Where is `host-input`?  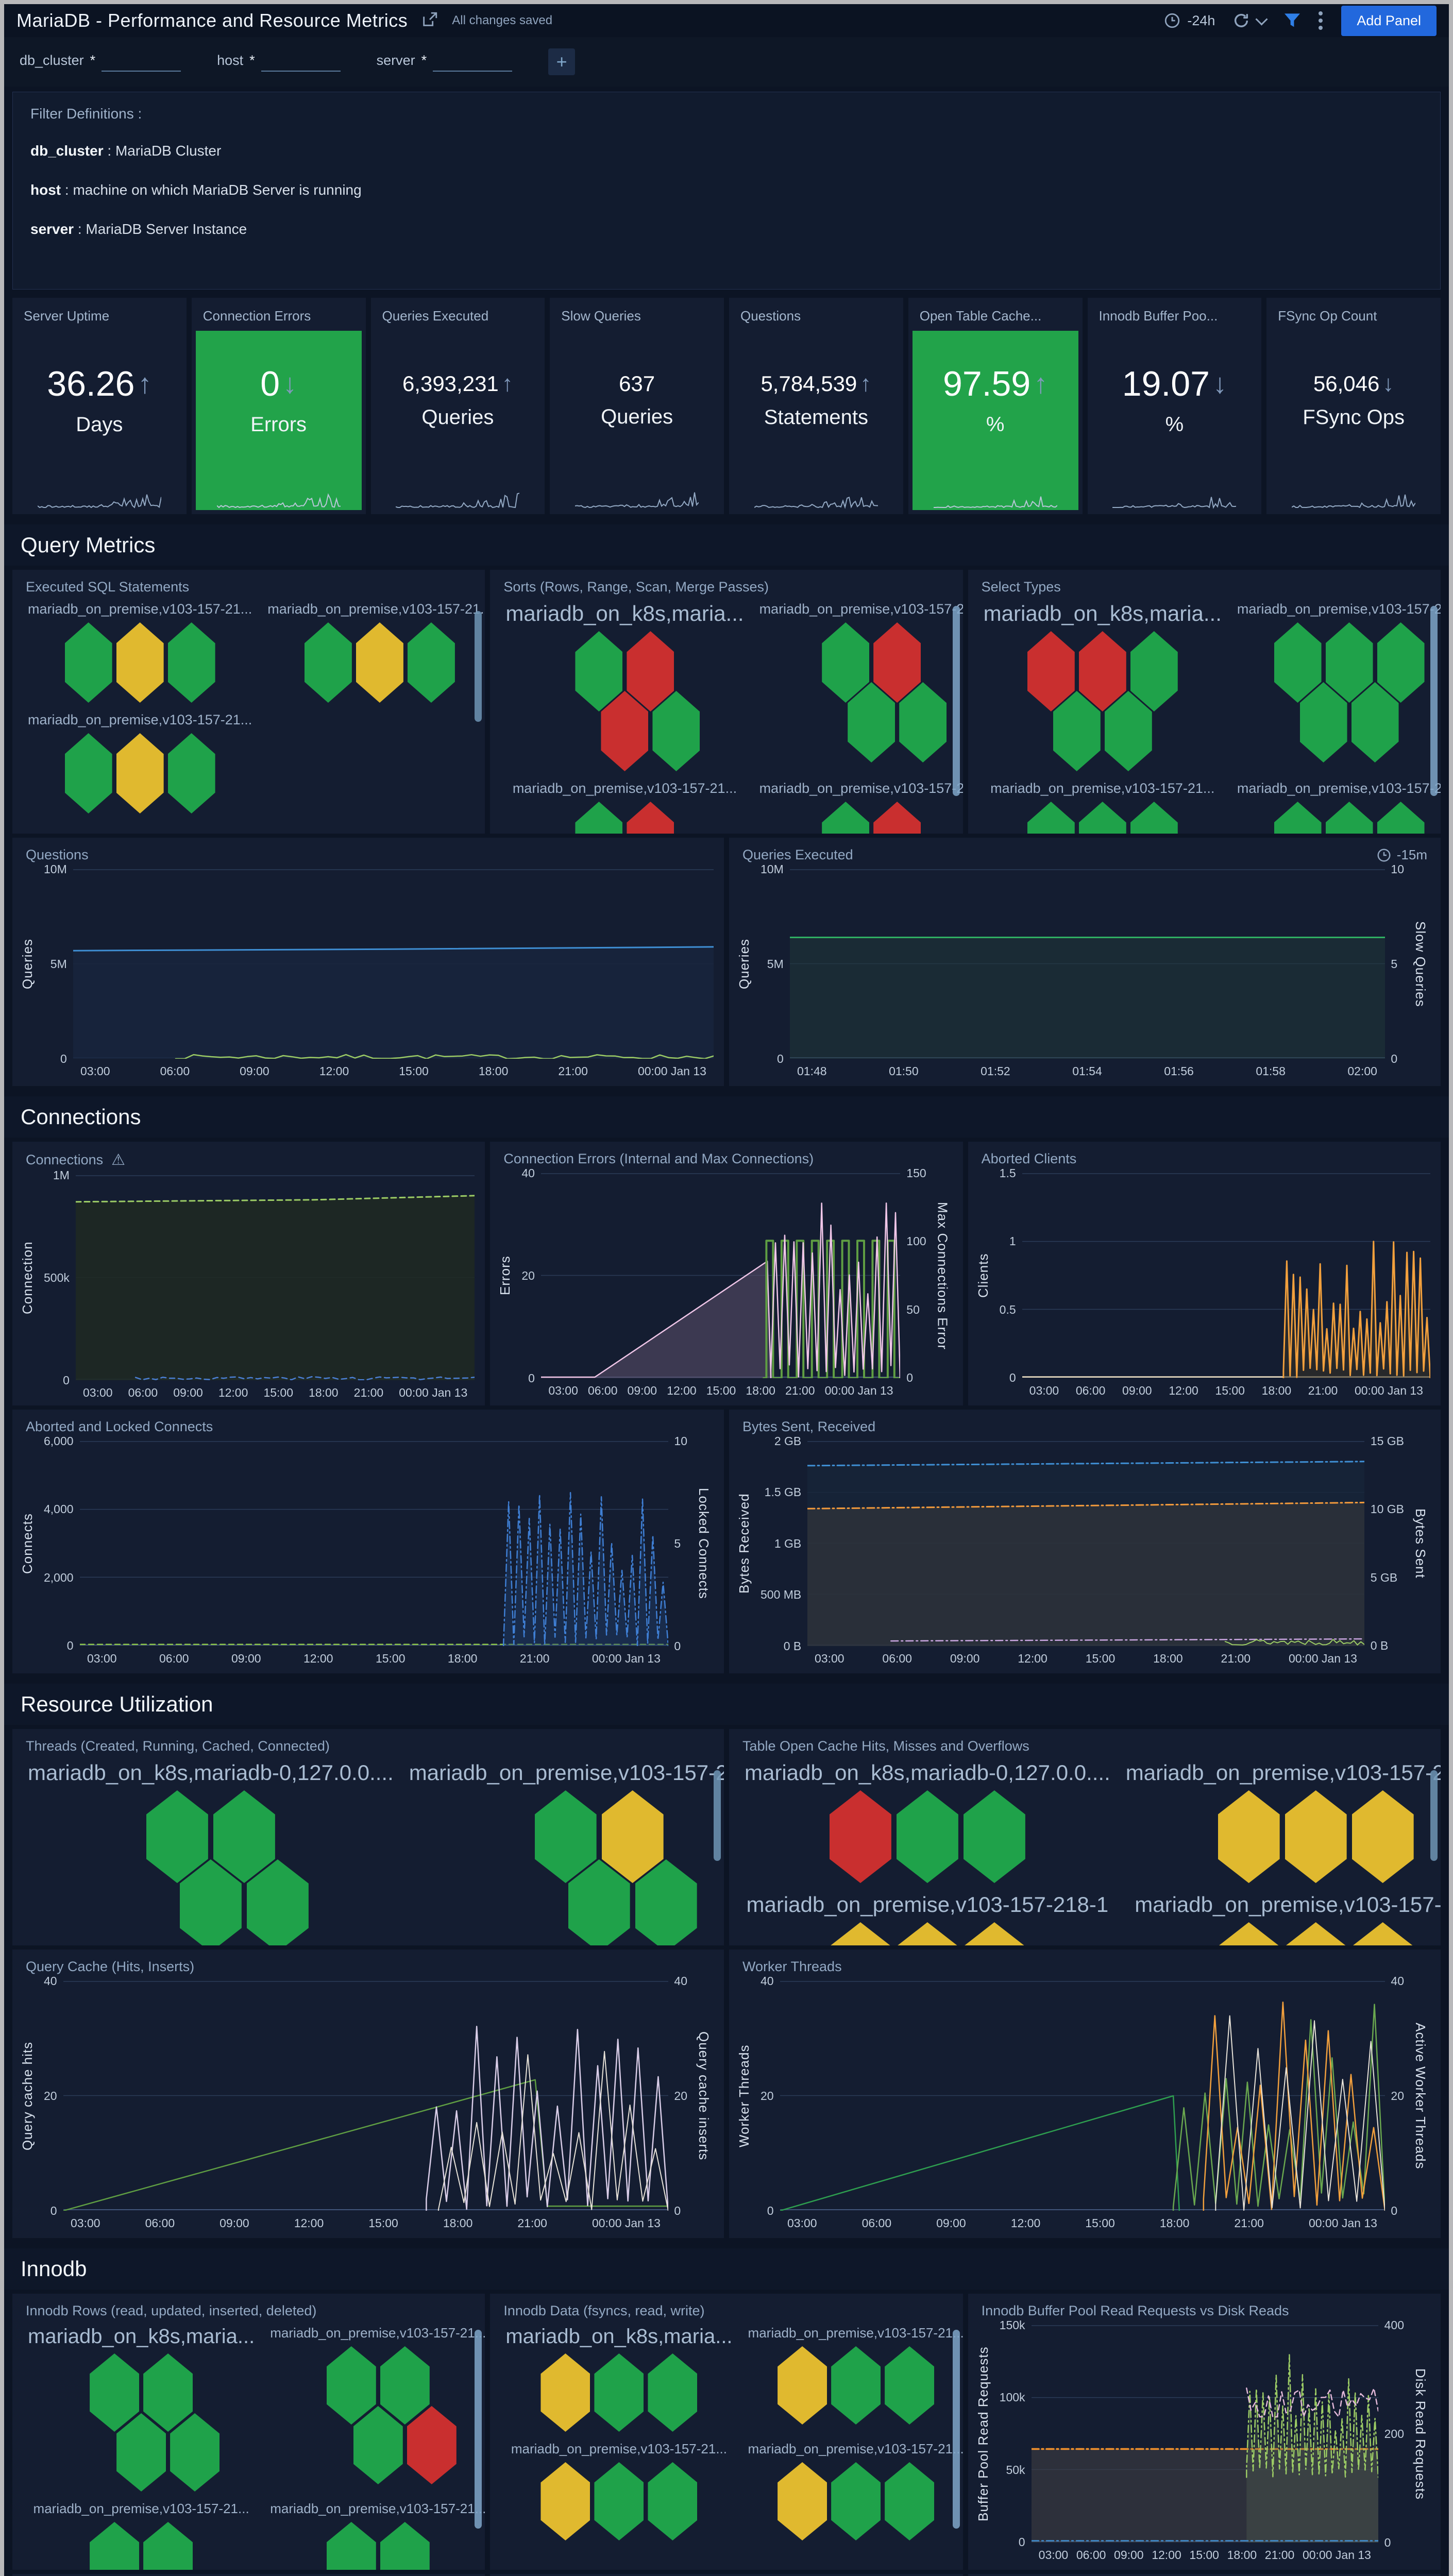 host-input is located at coordinates (301, 62).